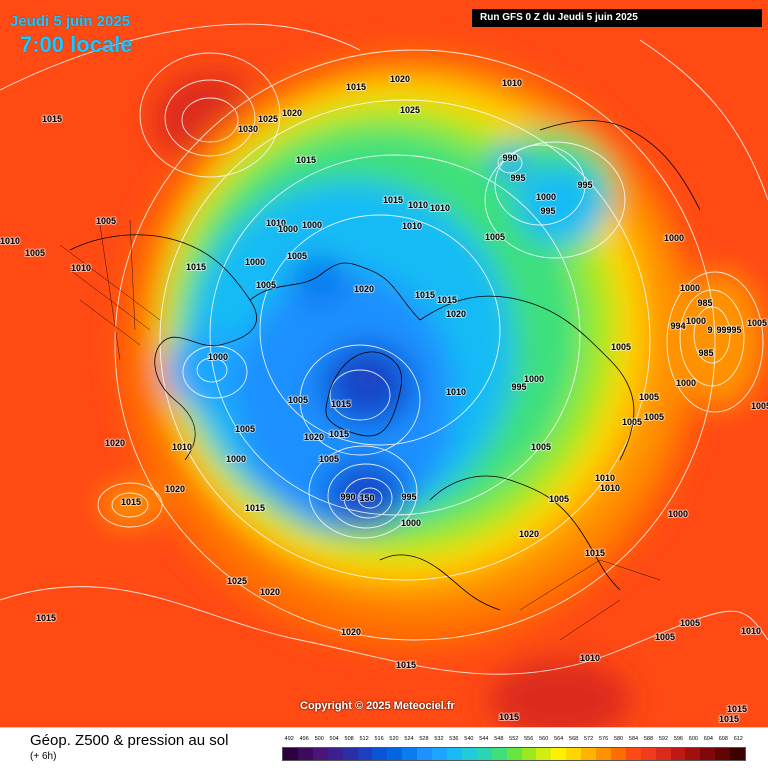  I want to click on isobar-value-label: 994, so click(677, 326).